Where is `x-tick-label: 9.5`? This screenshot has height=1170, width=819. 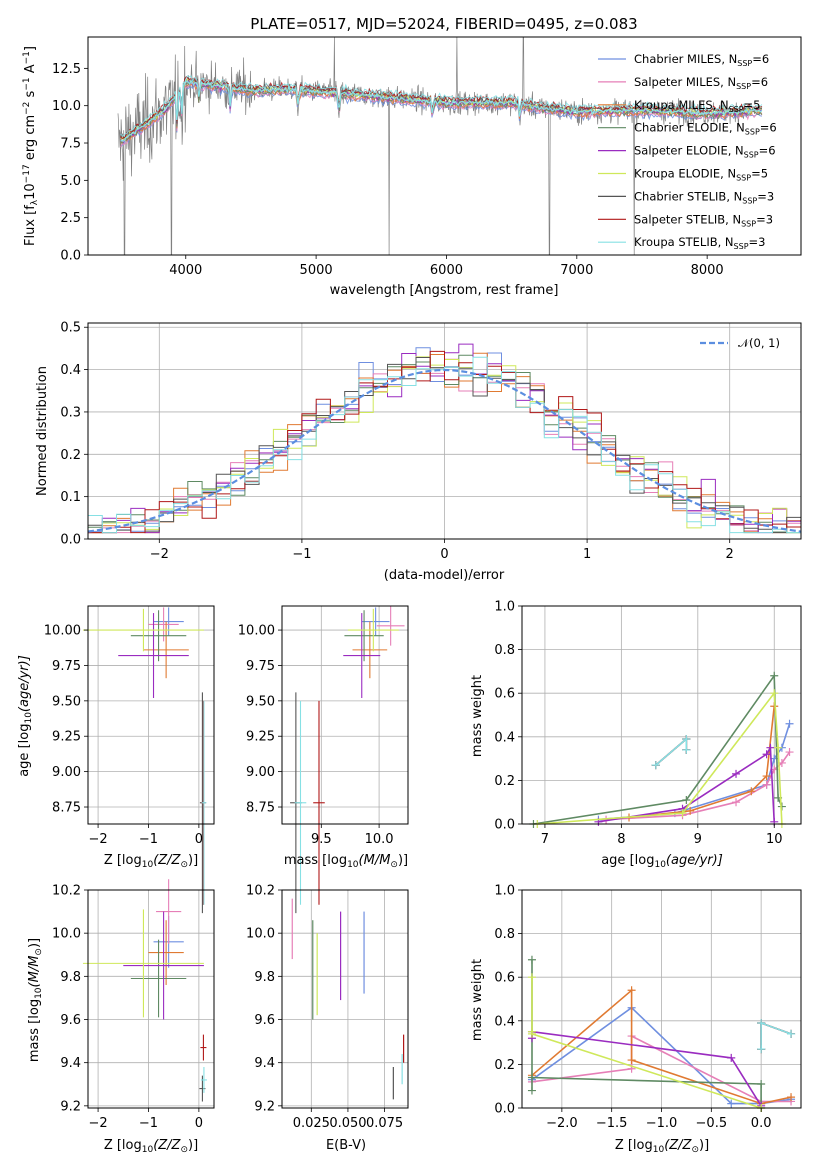 x-tick-label: 9.5 is located at coordinates (321, 839).